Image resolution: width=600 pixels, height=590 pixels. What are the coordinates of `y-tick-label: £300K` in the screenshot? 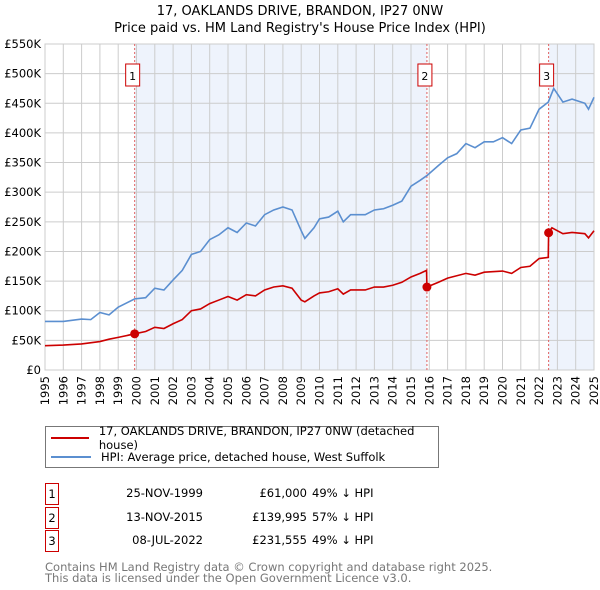 It's located at (22, 192).